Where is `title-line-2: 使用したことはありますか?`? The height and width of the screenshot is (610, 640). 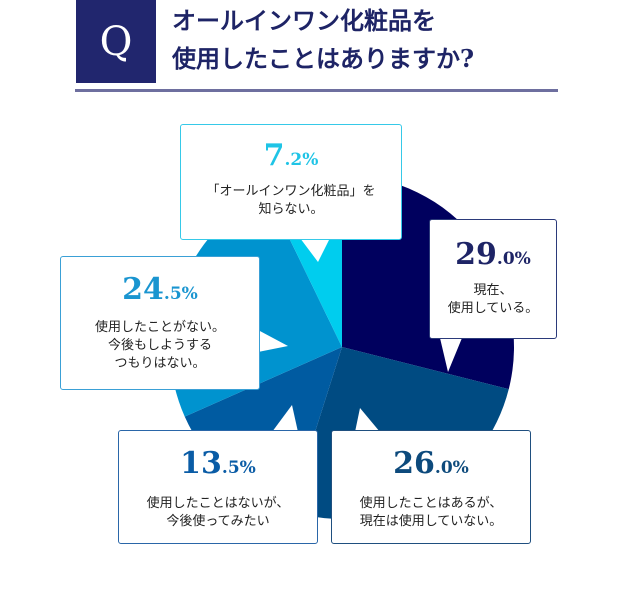
title-line-2: 使用したことはありますか? is located at coordinates (323, 58).